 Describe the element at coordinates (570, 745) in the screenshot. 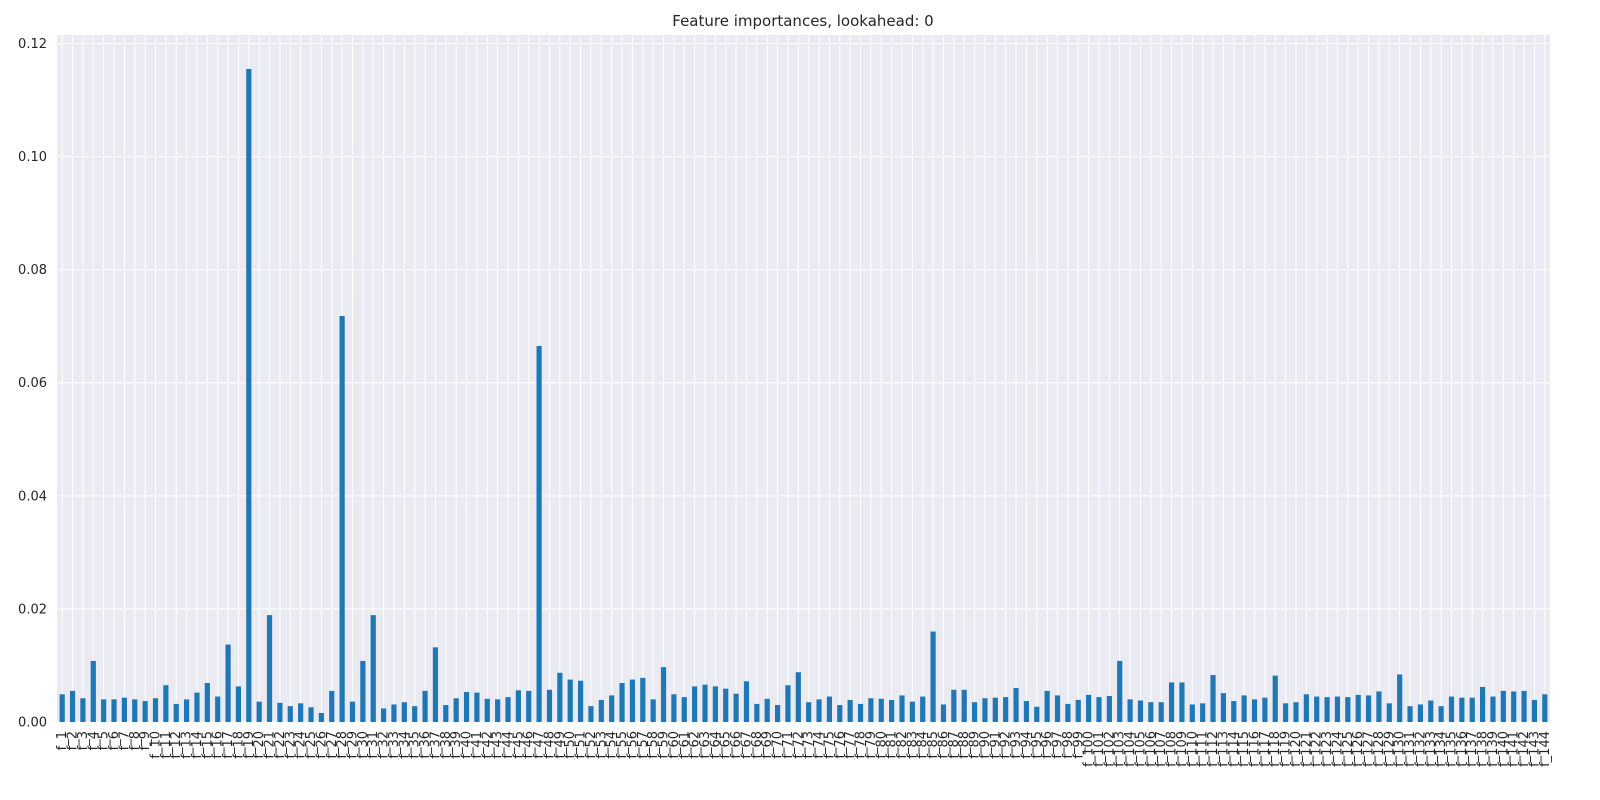

I see `x-tick-label: f_50` at that location.